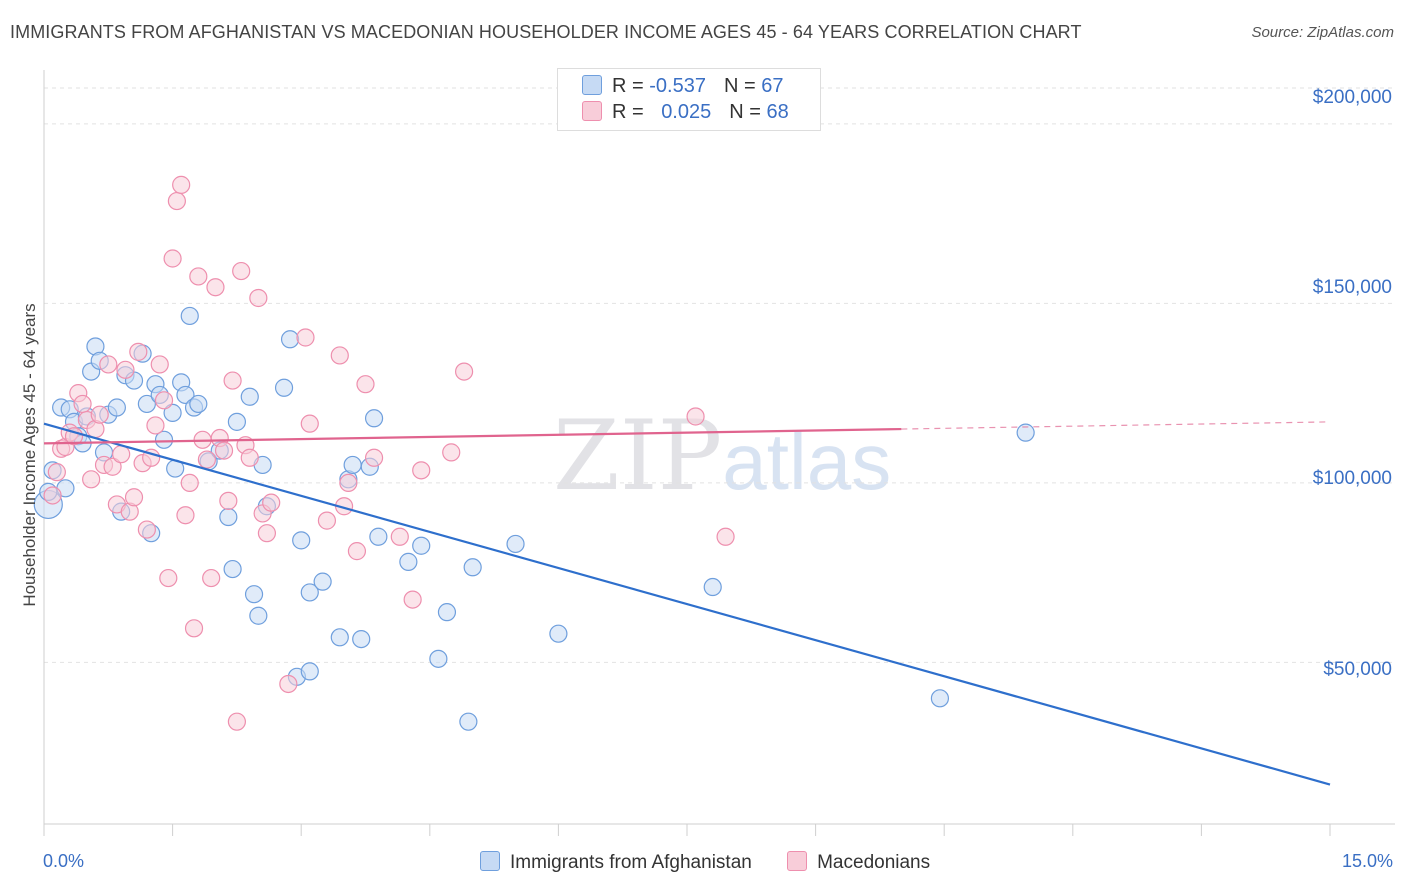 This screenshot has width=1406, height=892. What do you see at coordinates (1367, 861) in the screenshot?
I see `x-tick-label-max: 15.0%` at bounding box center [1367, 861].